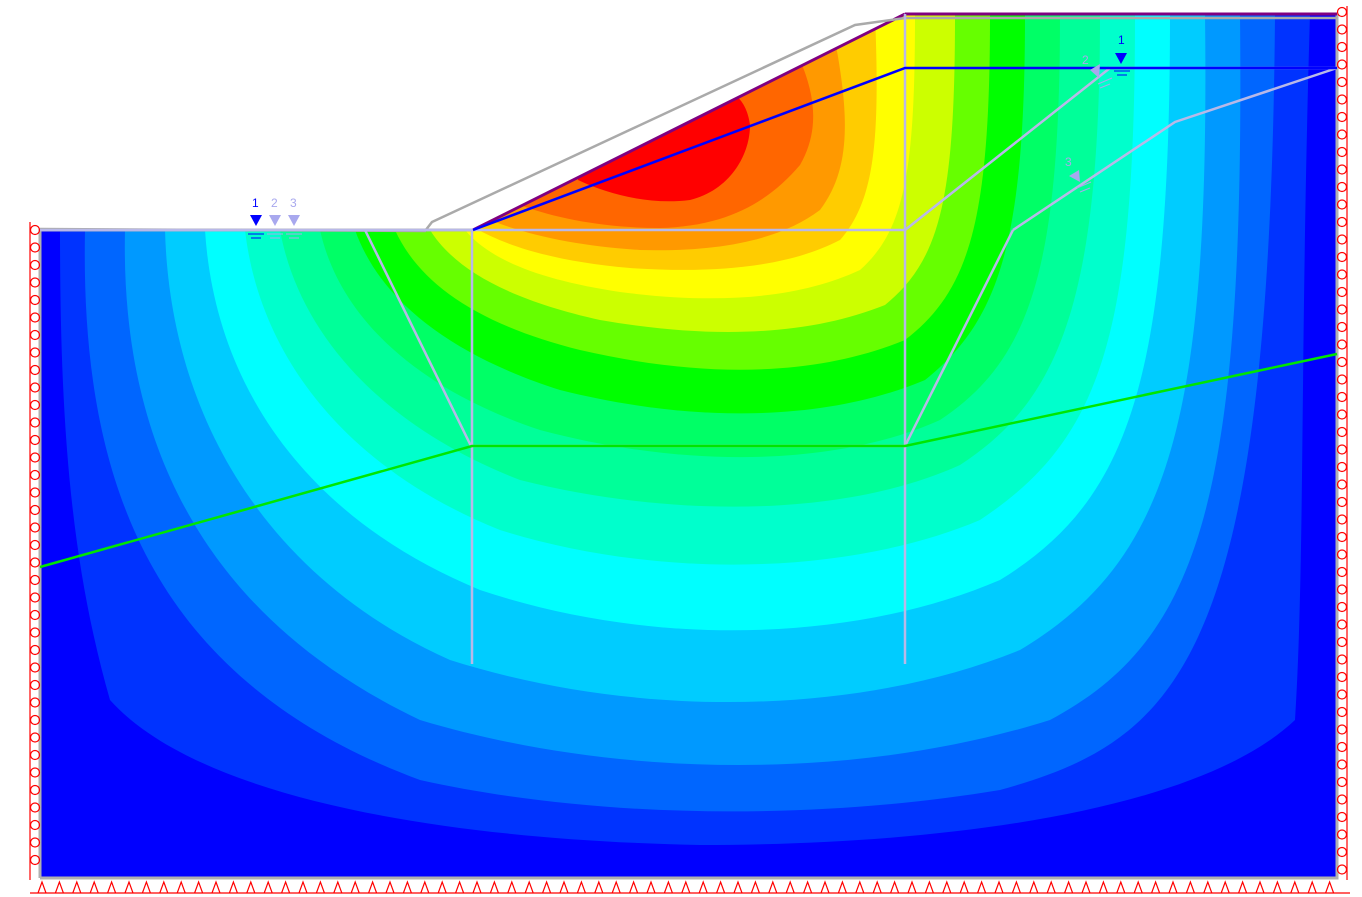  I want to click on water-table-markers-right: 1 2 3, so click(1097, 113).